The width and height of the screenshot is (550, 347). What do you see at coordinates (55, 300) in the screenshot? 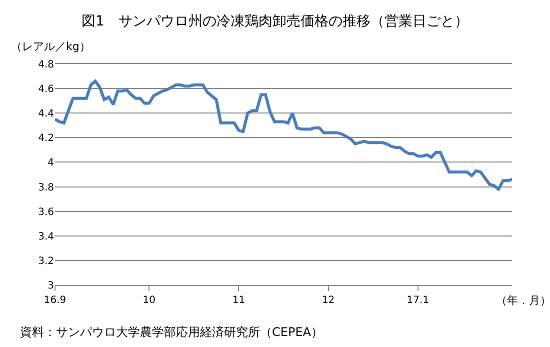
I see `x-tick-label: 16.9` at bounding box center [55, 300].